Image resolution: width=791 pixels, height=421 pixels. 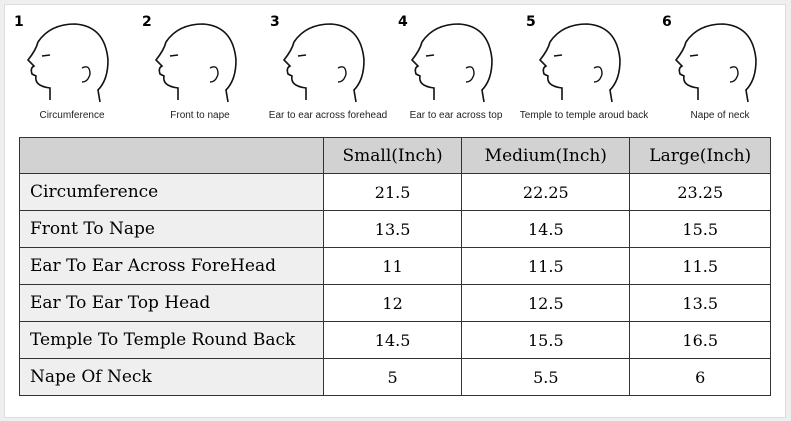 What do you see at coordinates (720, 115) in the screenshot?
I see `figure-caption: Nape of neck` at bounding box center [720, 115].